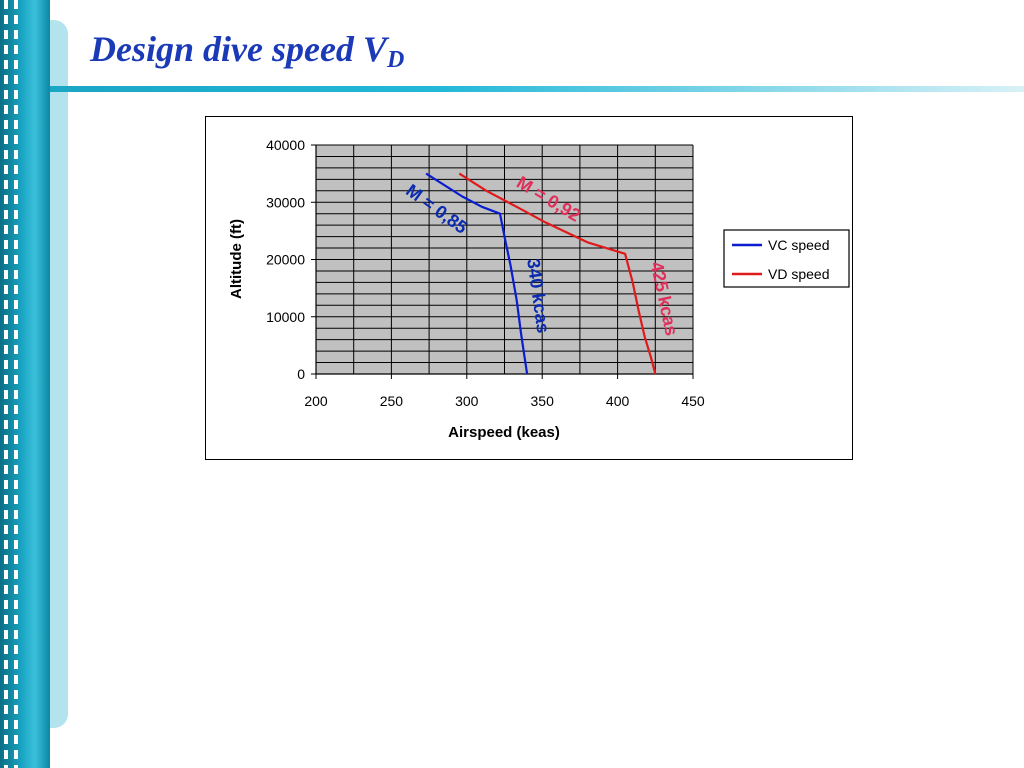  Describe the element at coordinates (285, 260) in the screenshot. I see `y-tick-label: 20000` at that location.